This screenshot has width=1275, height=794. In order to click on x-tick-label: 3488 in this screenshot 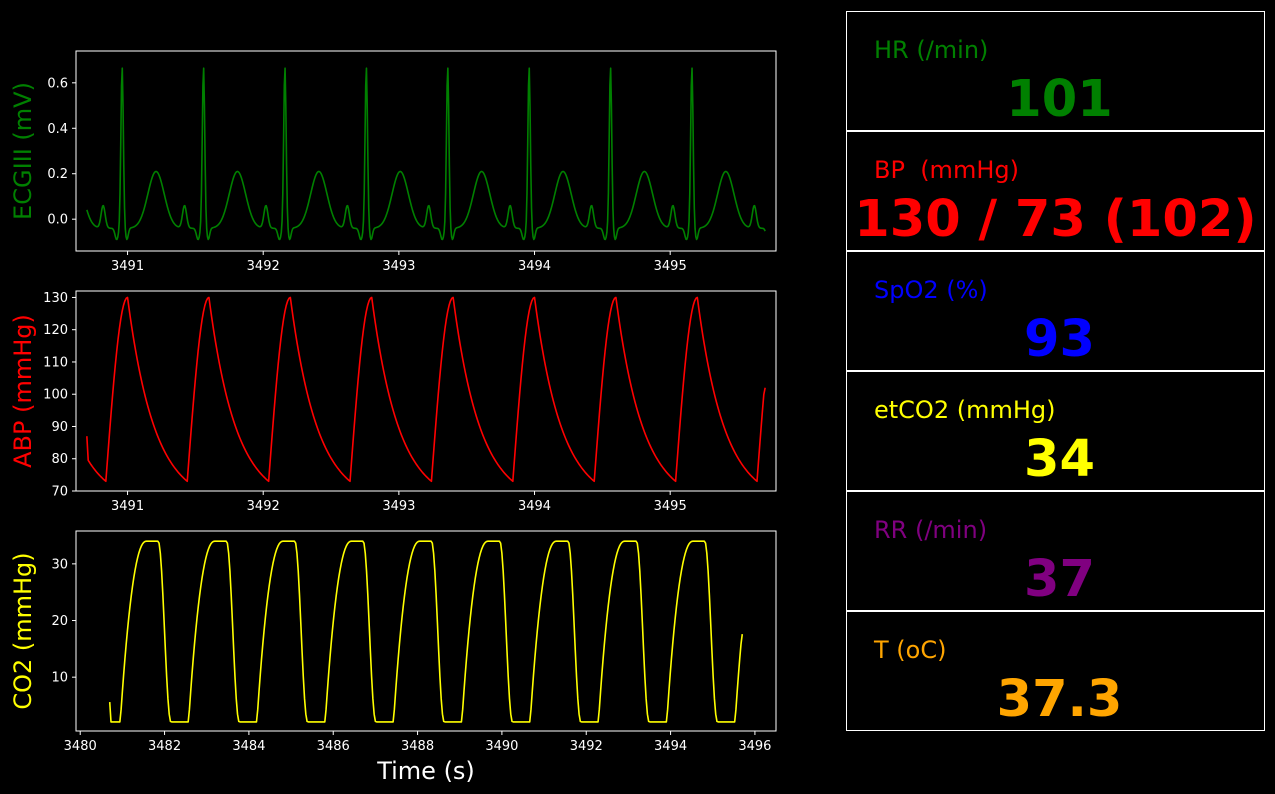, I will do `click(417, 746)`.